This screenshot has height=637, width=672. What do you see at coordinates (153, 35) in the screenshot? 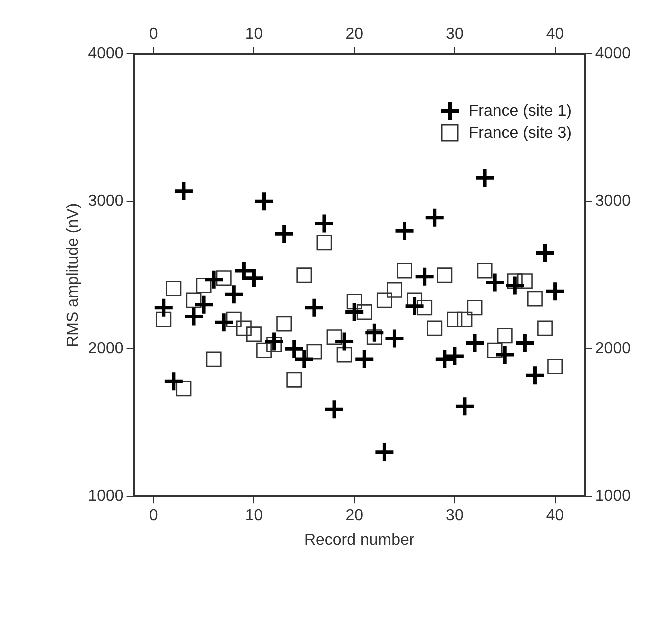
I see `x-tick-label: 0` at bounding box center [153, 35].